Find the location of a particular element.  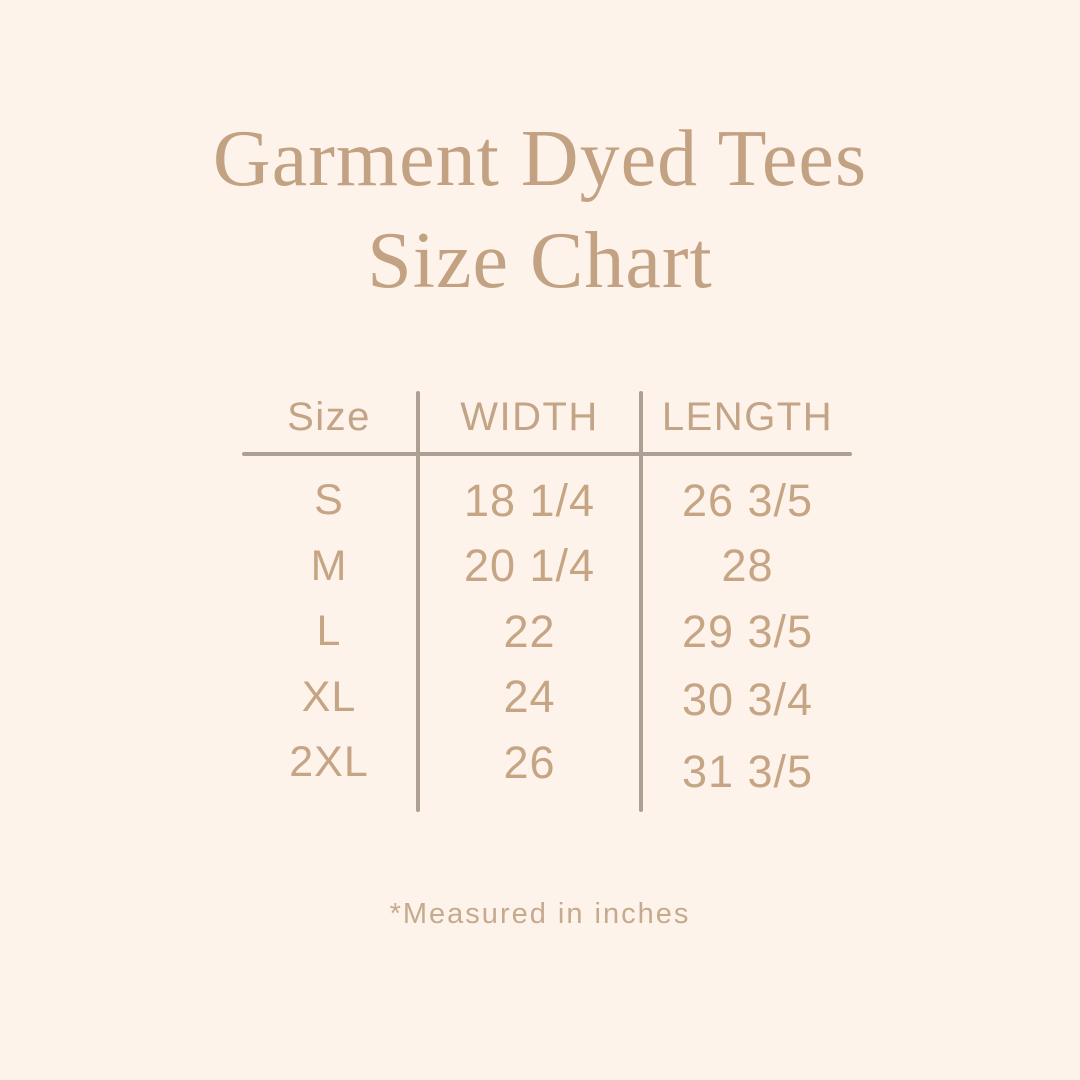

length-cell: 28 is located at coordinates (747, 566).